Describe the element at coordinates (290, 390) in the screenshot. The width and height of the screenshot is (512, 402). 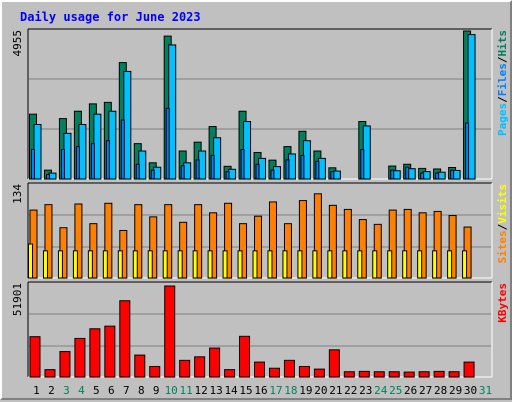
I see `x-tick-label-day-18: 18` at that location.